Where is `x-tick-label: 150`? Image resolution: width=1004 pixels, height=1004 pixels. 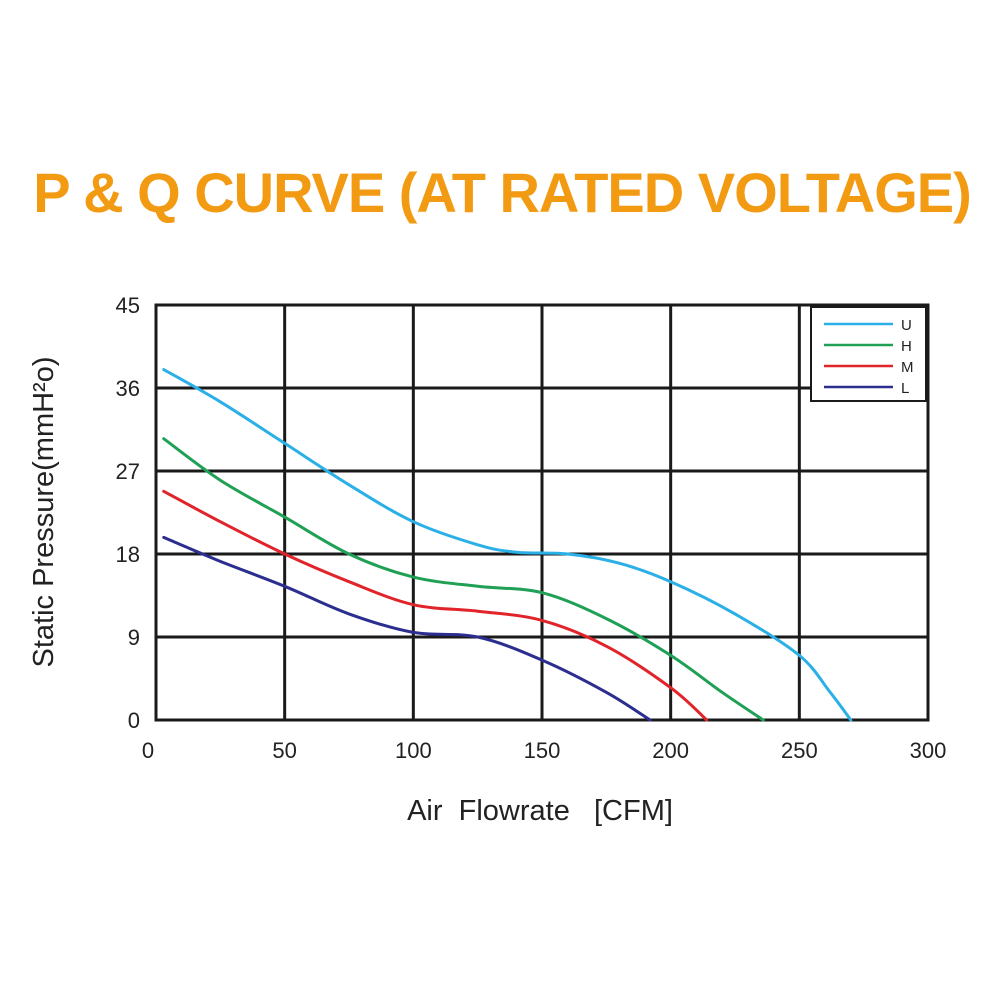
x-tick-label: 150 is located at coordinates (542, 750).